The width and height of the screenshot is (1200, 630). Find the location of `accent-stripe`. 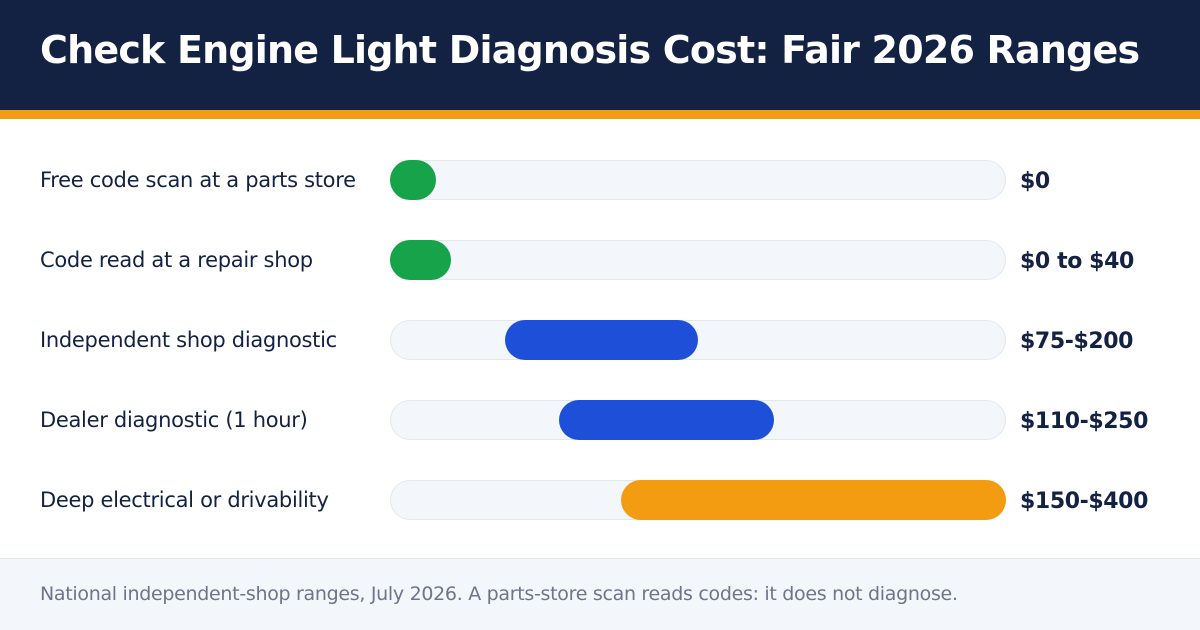

accent-stripe is located at coordinates (600, 114).